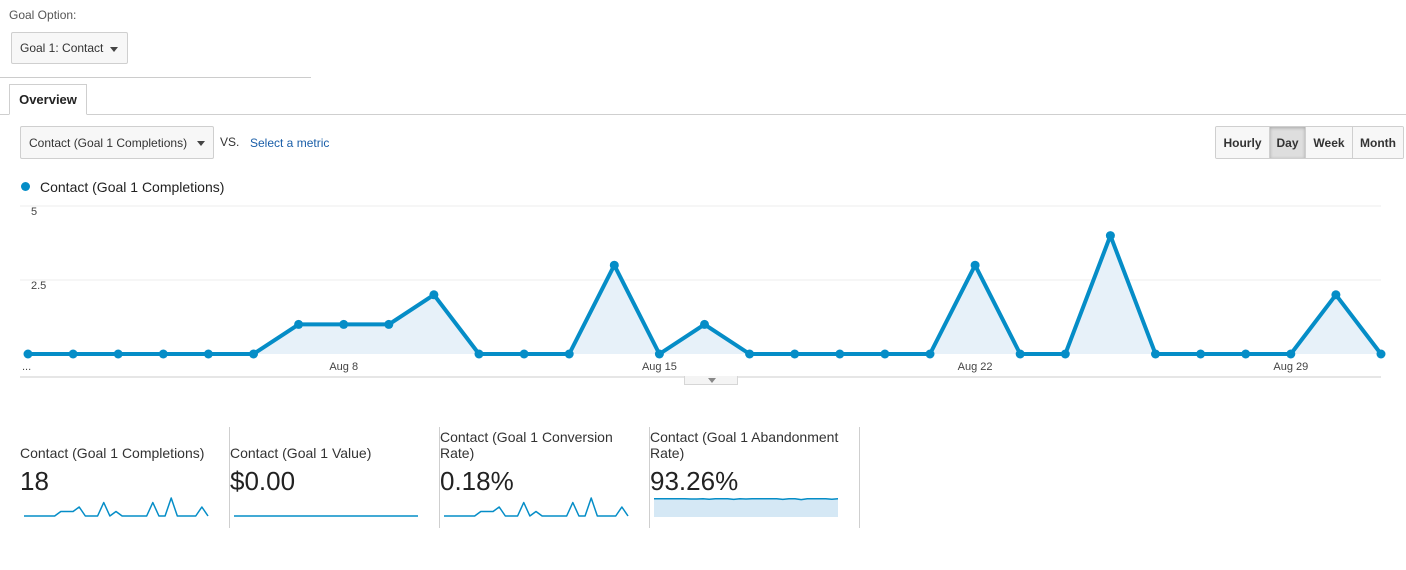 The width and height of the screenshot is (1406, 570). Describe the element at coordinates (755, 477) in the screenshot. I see `metric-card-abandonment-rate: Contact (Goal 1 Abandonment Rate) 93.26%` at that location.